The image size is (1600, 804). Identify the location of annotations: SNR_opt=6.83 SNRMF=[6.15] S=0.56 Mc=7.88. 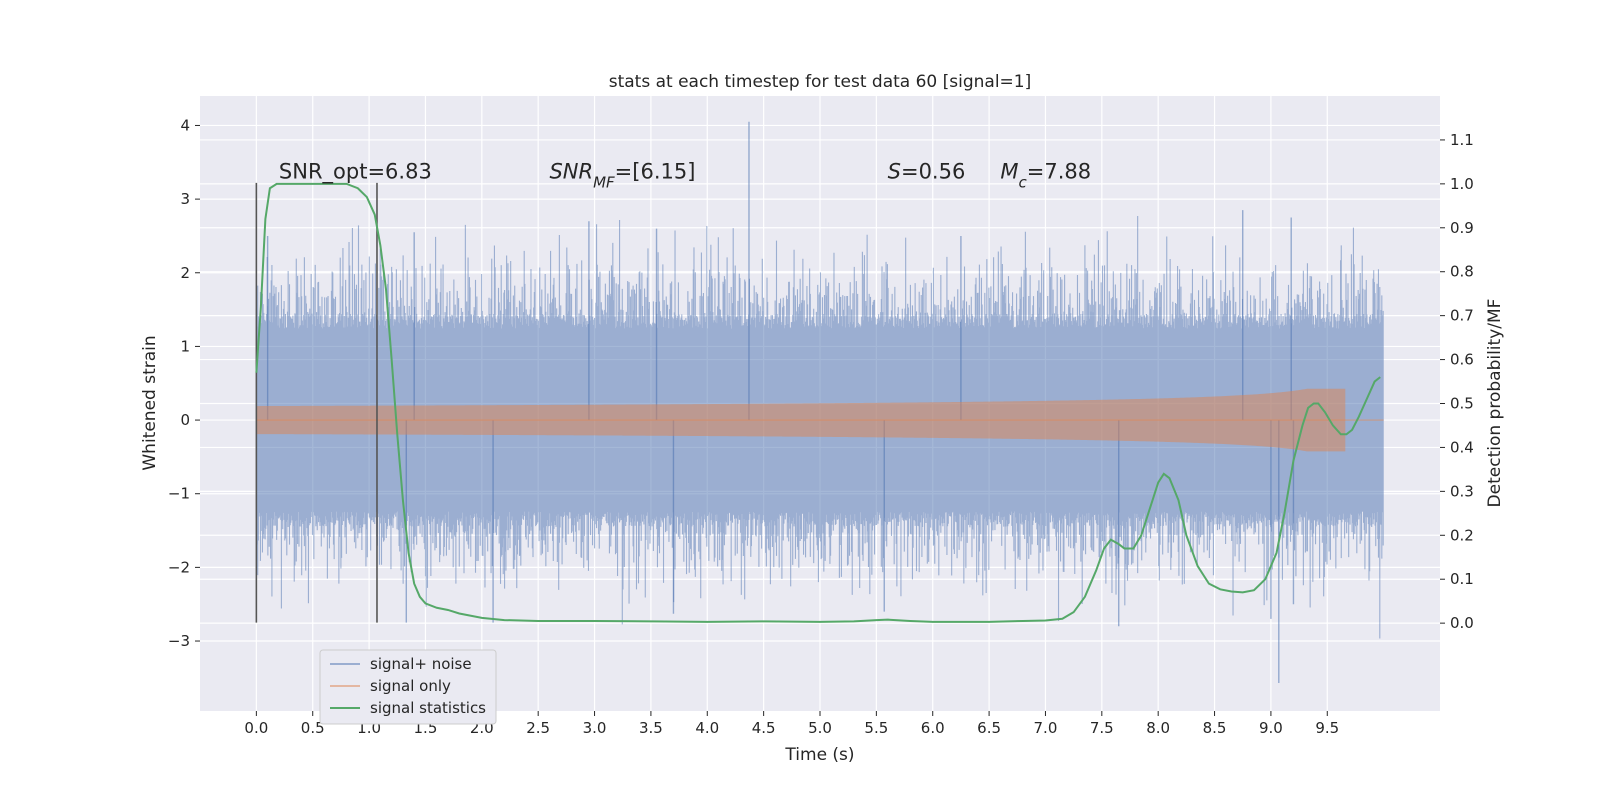
(685, 175).